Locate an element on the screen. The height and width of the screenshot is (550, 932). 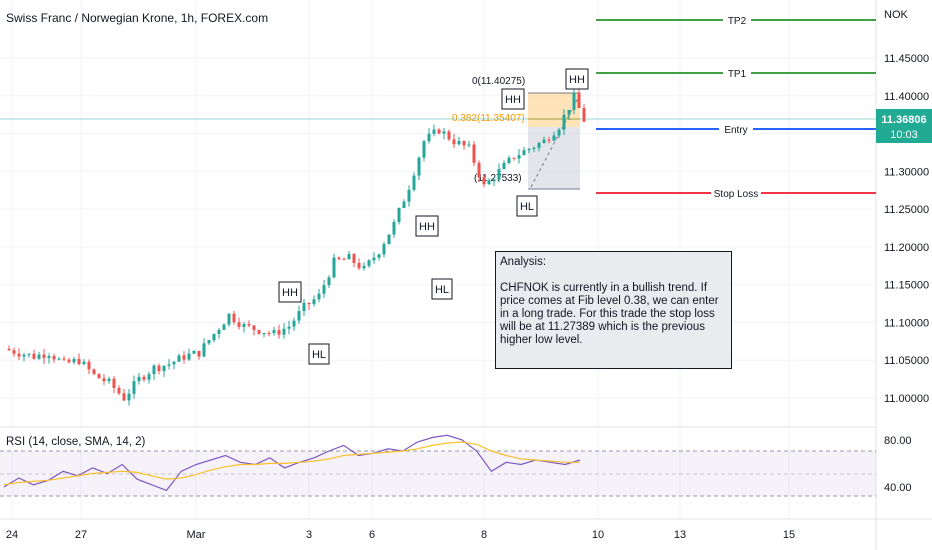
rsi-line is located at coordinates (292, 463).